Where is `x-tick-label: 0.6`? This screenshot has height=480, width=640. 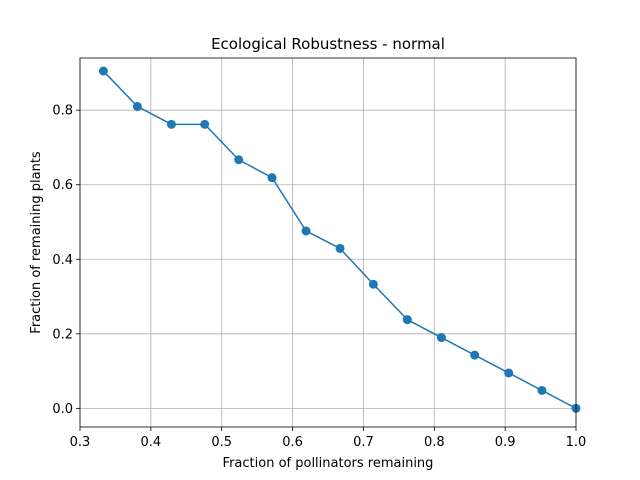 x-tick-label: 0.6 is located at coordinates (292, 442).